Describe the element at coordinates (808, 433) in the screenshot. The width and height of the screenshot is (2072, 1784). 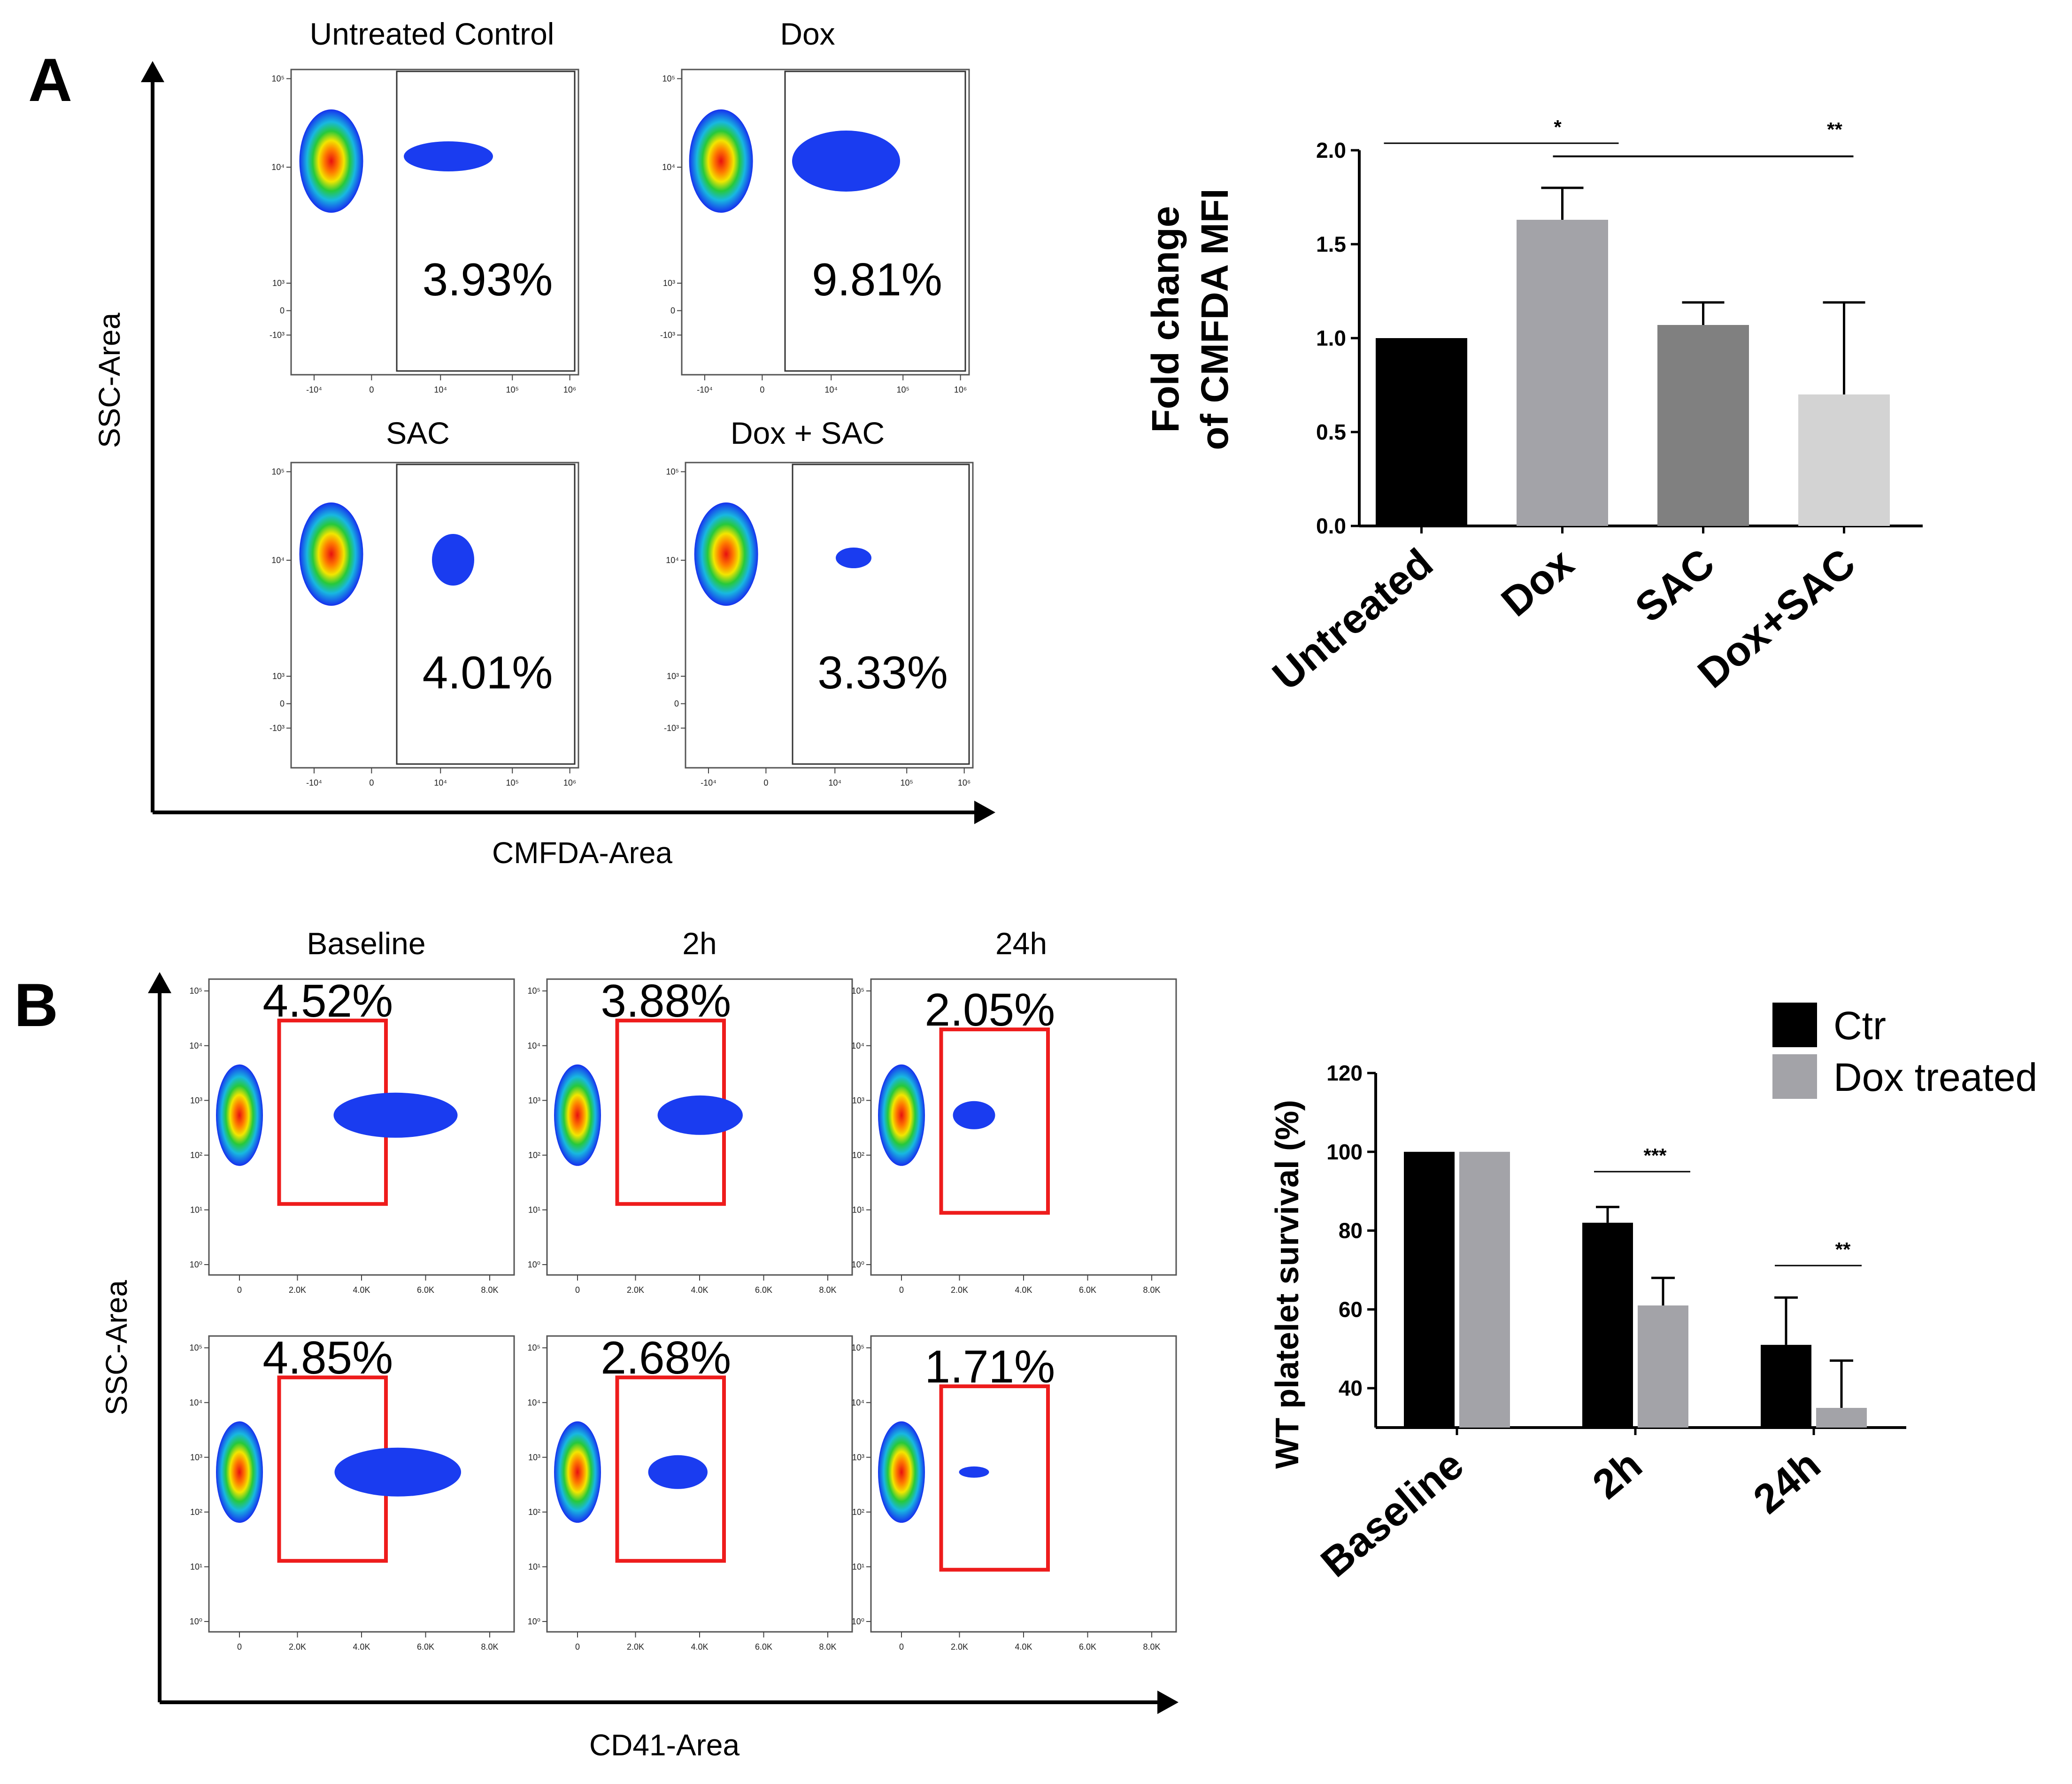
I see `flow-a-title-3: Dox + SAC` at that location.